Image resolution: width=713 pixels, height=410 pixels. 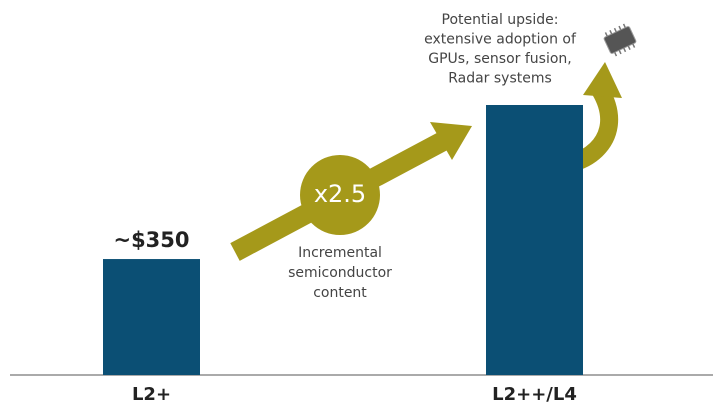 I want to click on upside-note: extensive adoption of, so click(x=500, y=40).